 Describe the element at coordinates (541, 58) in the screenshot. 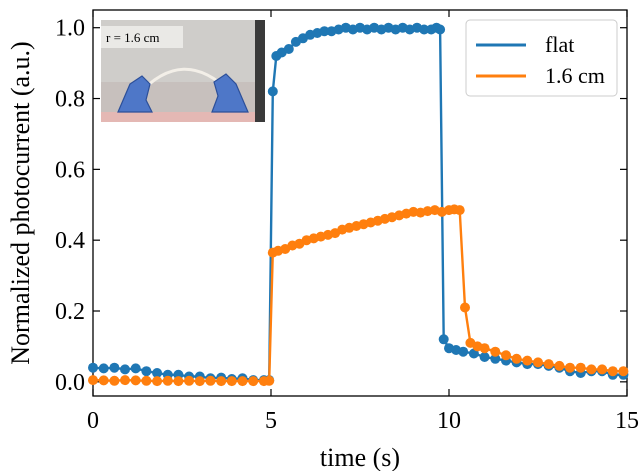

I see `legend: flat 1.6 cm` at that location.